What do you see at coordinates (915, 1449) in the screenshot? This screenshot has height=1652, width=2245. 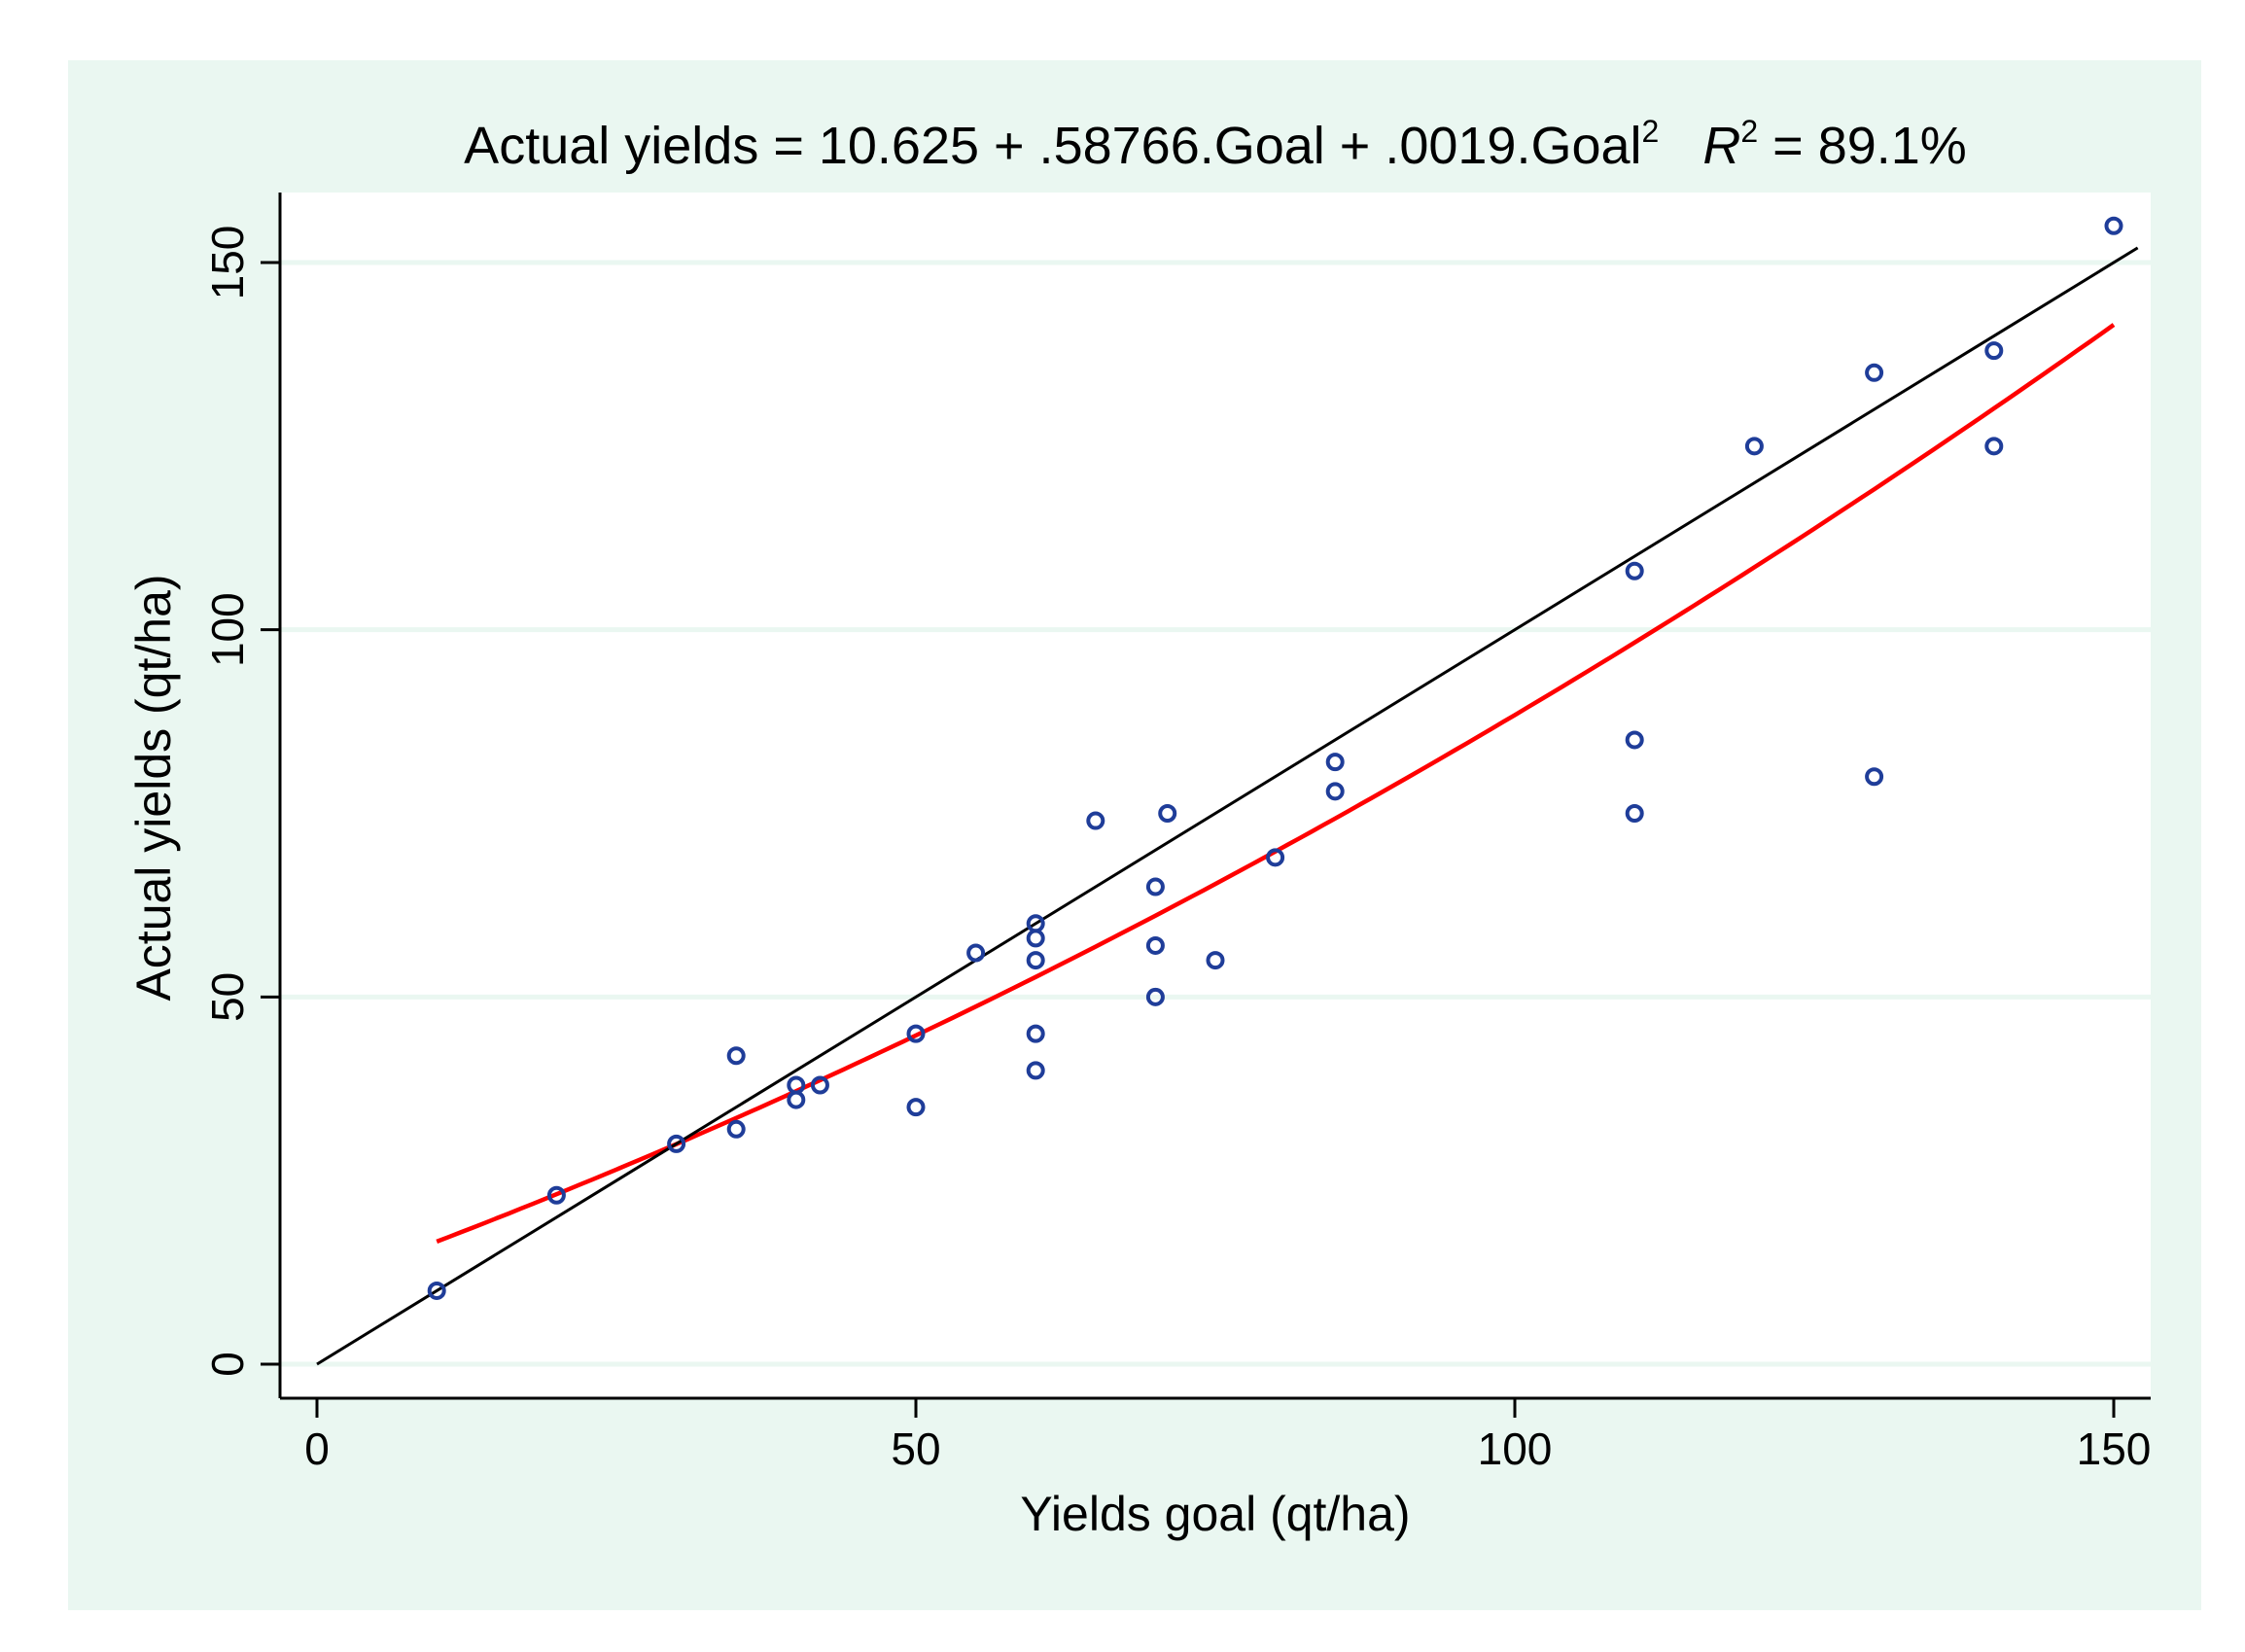 I see `x-tick-label: 50` at bounding box center [915, 1449].